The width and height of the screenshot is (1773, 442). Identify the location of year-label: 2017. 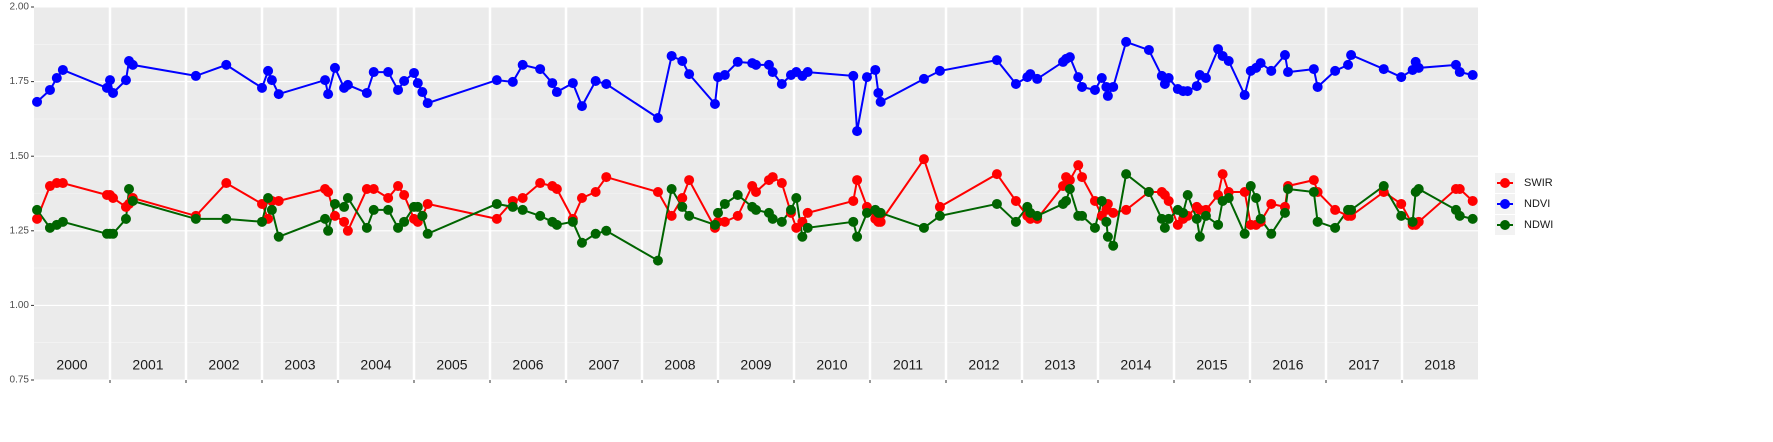
(1363, 365).